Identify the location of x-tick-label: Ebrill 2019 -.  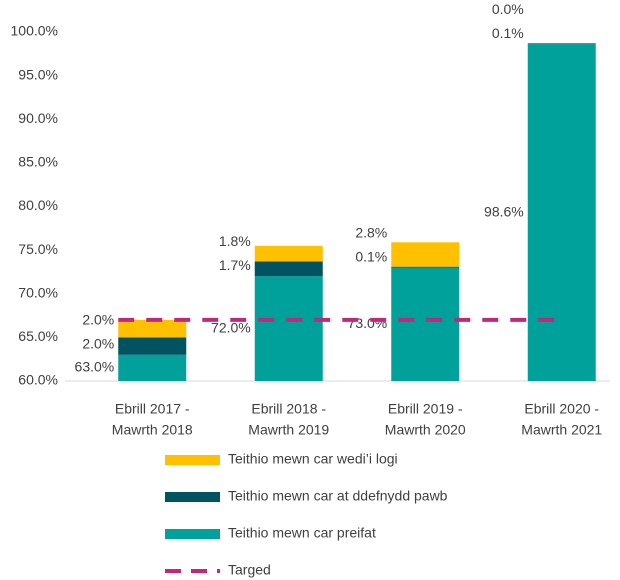
(425, 409).